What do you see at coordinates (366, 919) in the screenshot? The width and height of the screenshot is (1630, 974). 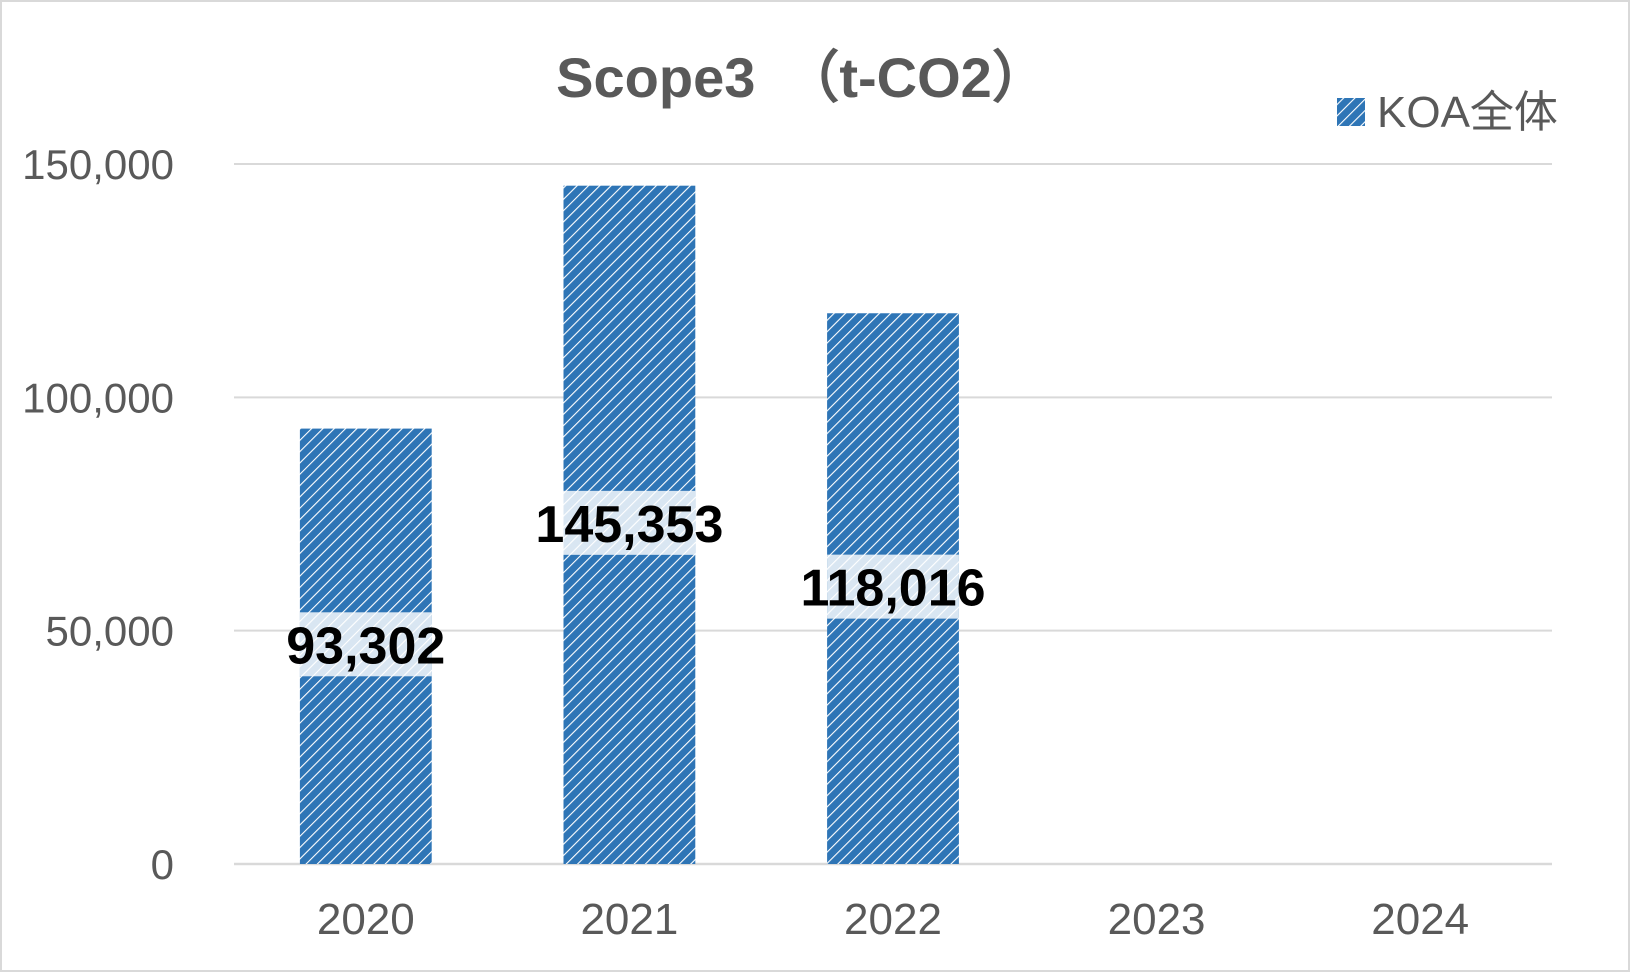 I see `x-tick-label: 2020` at bounding box center [366, 919].